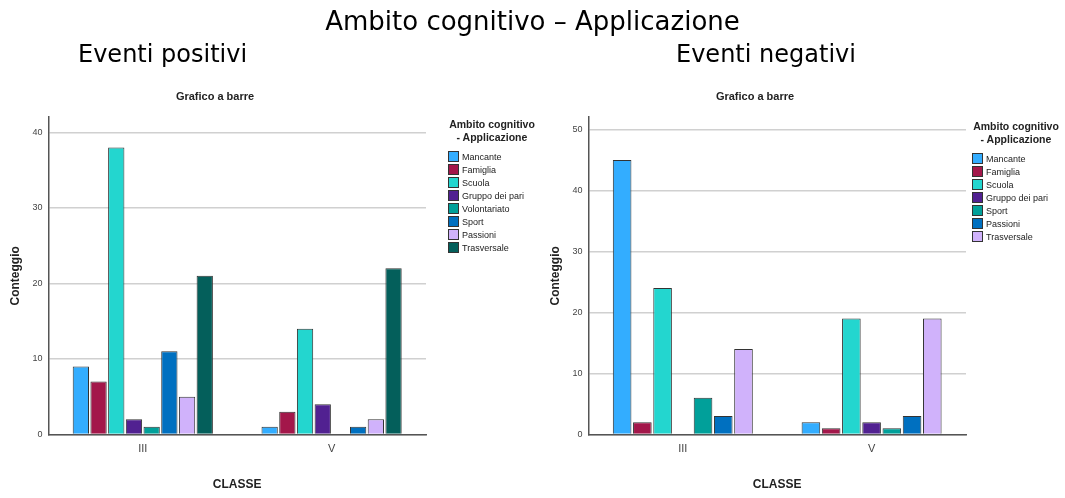  What do you see at coordinates (532, 21) in the screenshot?
I see `text: Ambito cognitivo – Applicazione` at bounding box center [532, 21].